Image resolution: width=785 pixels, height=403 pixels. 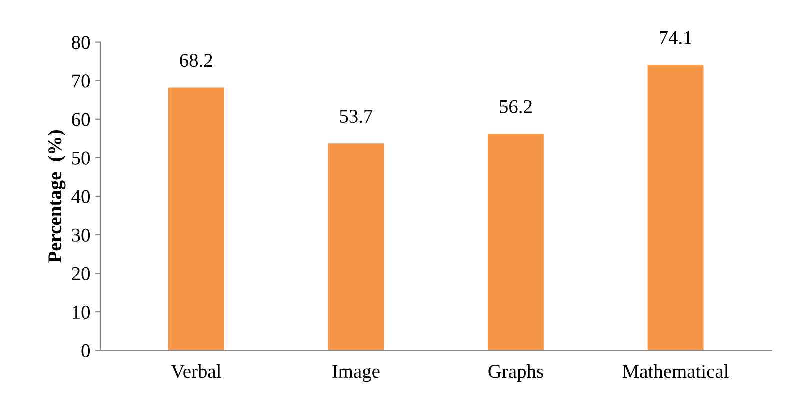 I want to click on data-label: 53.7, so click(x=356, y=117).